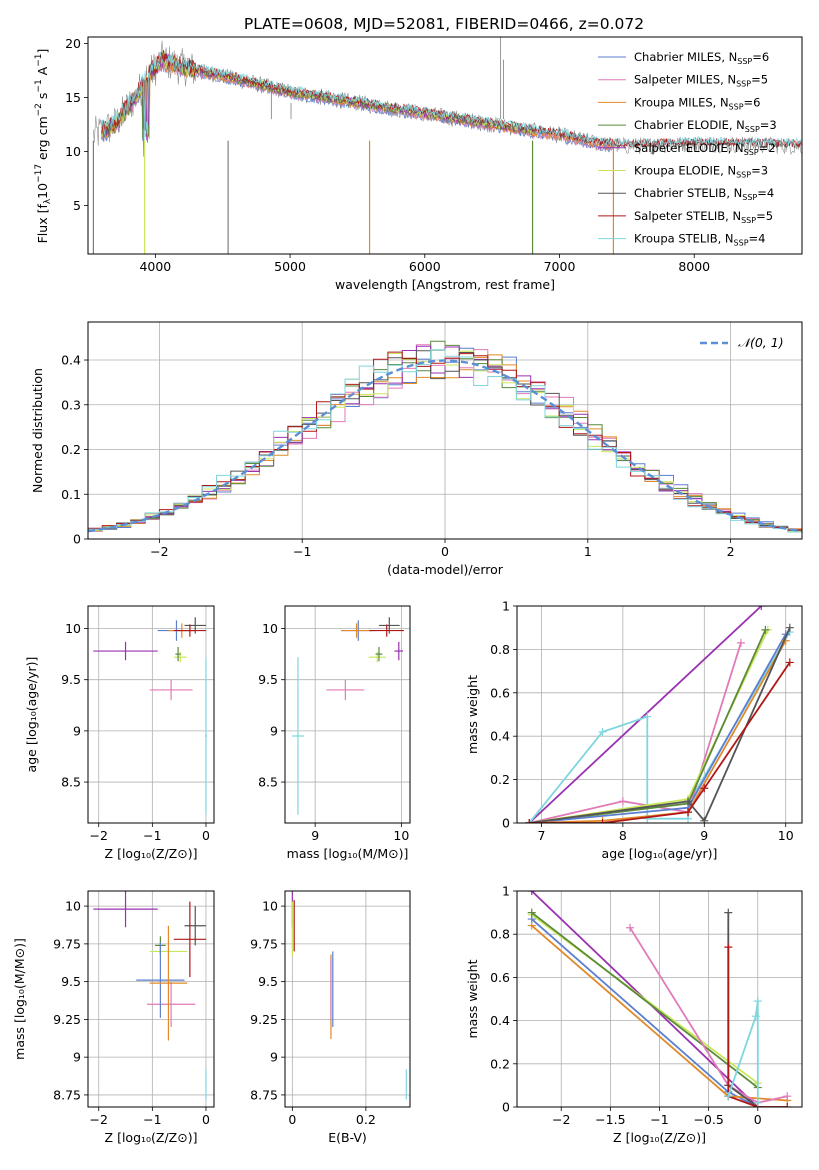  Describe the element at coordinates (445, 284) in the screenshot. I see `x-axis-label: wavelength [Angstrom, rest frame]` at that location.